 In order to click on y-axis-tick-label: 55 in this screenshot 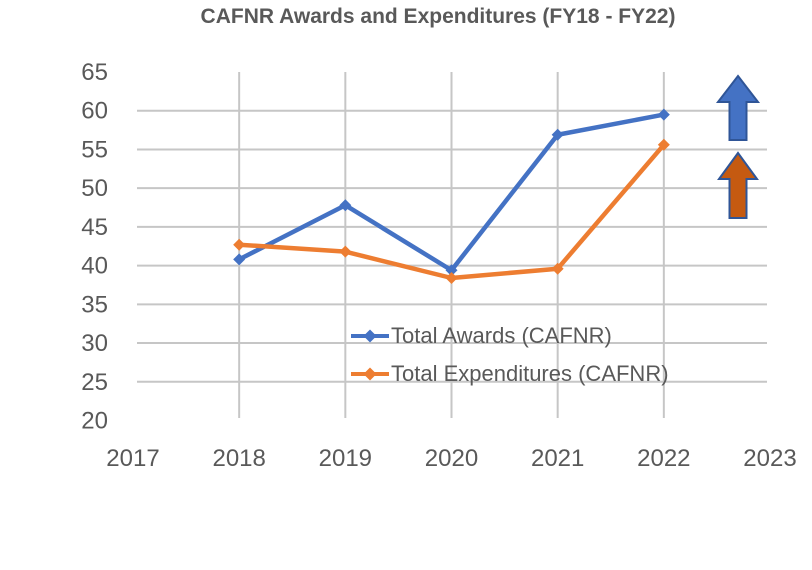, I will do `click(94, 149)`.